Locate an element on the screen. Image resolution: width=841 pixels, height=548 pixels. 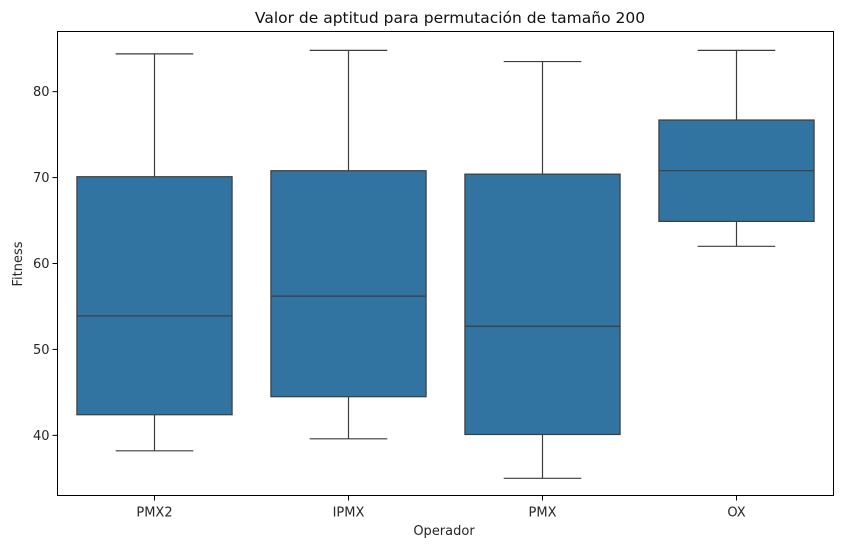
x-tick-label: PMX is located at coordinates (543, 513).